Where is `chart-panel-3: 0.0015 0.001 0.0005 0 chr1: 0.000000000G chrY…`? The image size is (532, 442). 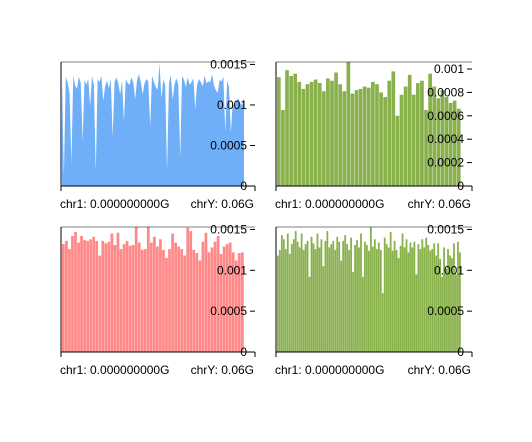
chart-panel-3: 0.0015 0.001 0.0005 0 chr1: 0.000000000G chrY… is located at coordinates (158, 299).